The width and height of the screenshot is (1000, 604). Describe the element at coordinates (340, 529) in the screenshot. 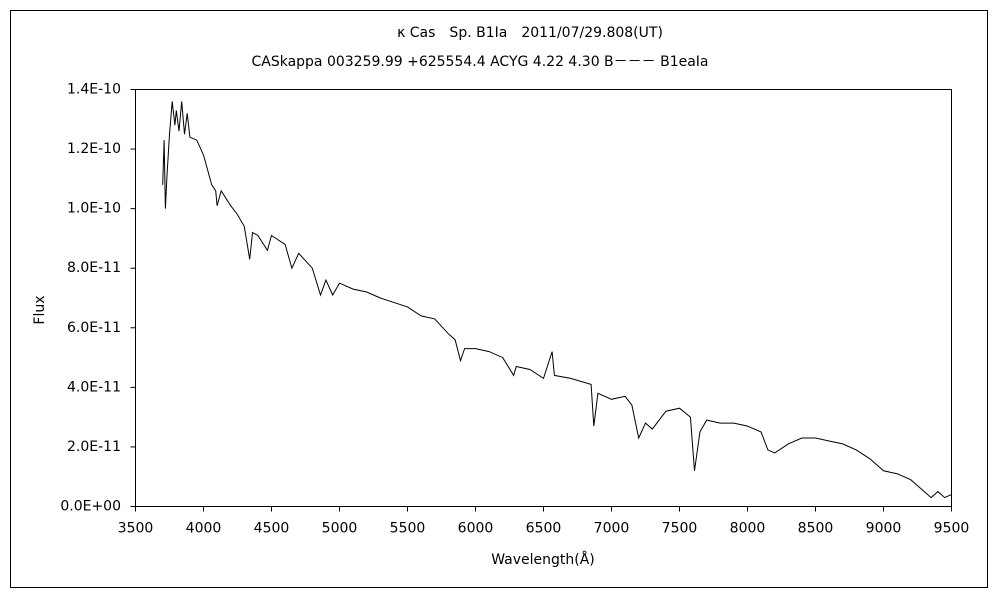

I see `x-tick-label: 5000` at that location.